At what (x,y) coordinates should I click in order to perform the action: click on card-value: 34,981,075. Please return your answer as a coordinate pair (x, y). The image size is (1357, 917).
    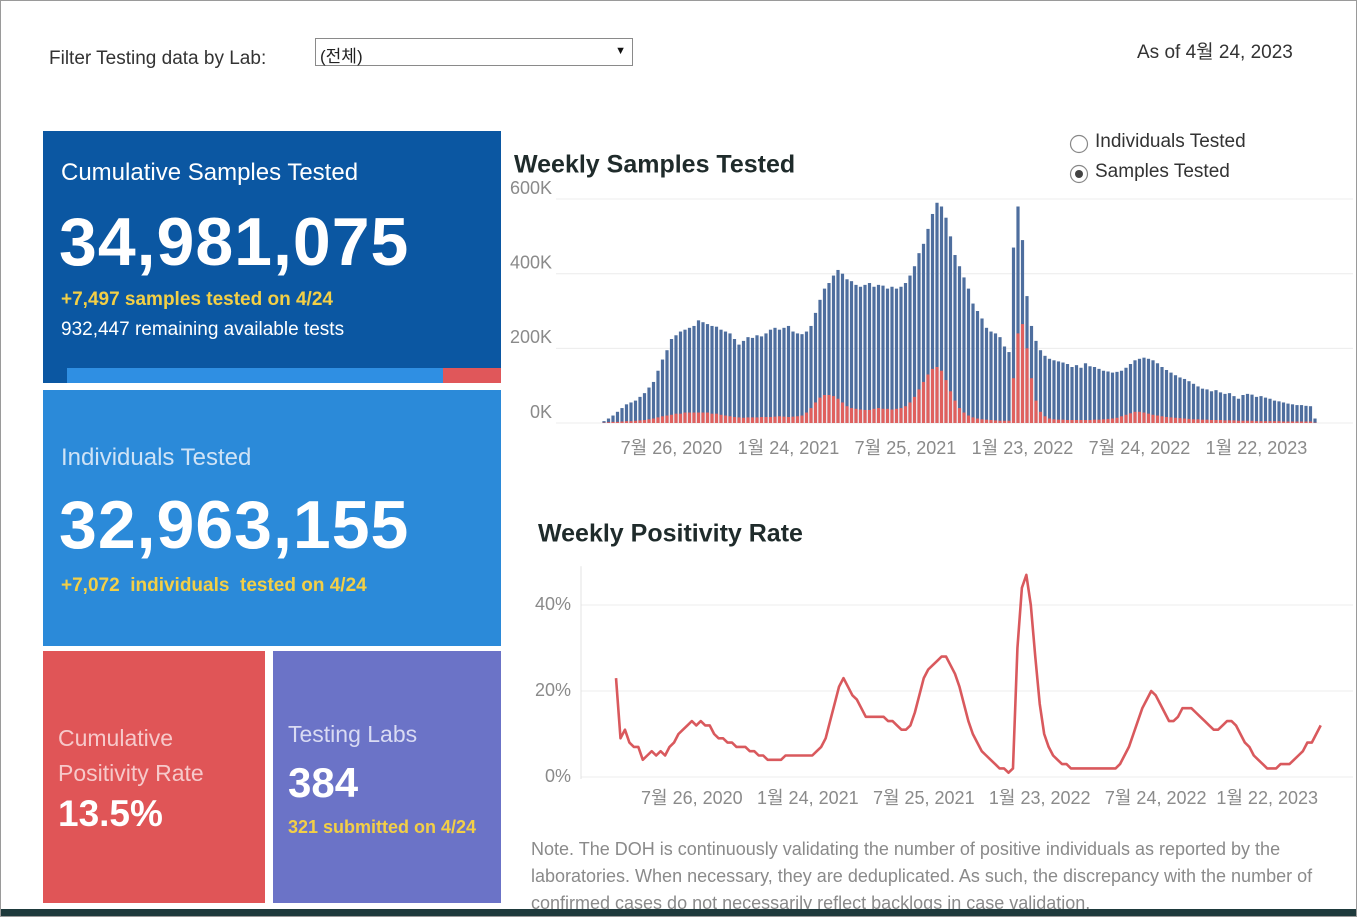
    Looking at the image, I should click on (234, 242).